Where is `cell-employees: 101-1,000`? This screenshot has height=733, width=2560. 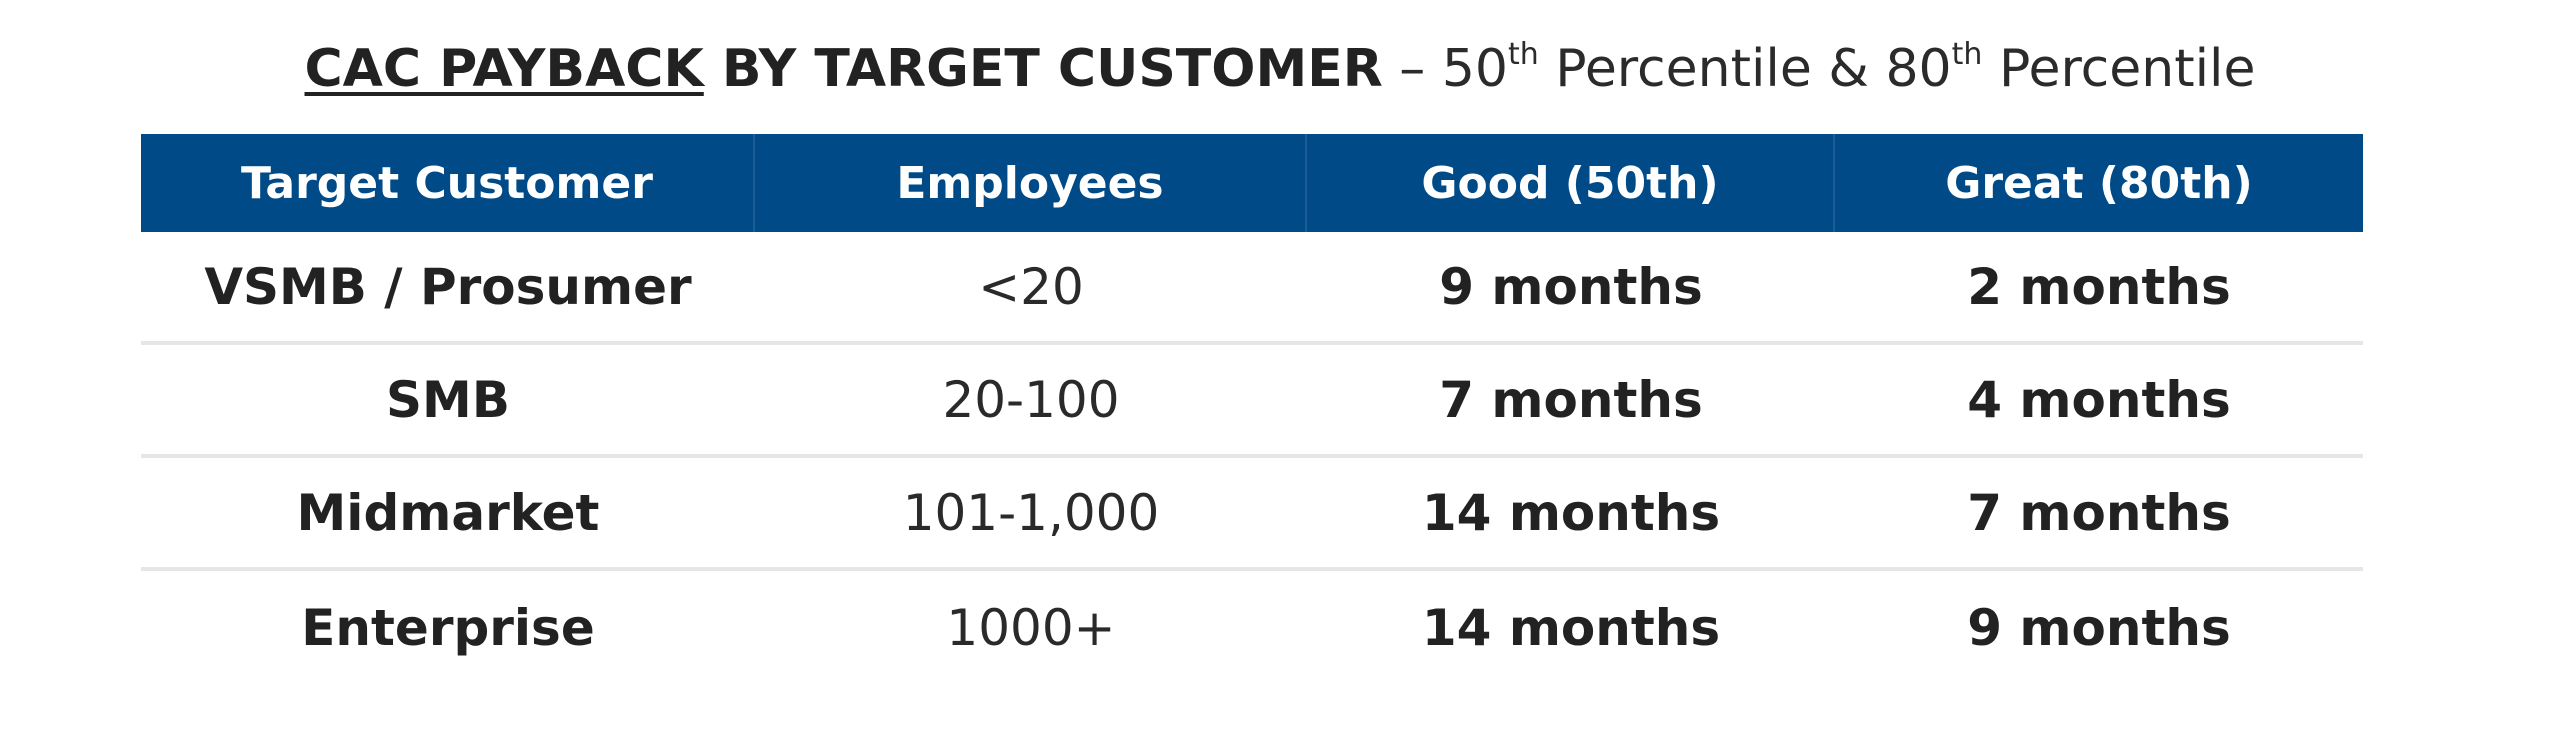 cell-employees: 101-1,000 is located at coordinates (1031, 512).